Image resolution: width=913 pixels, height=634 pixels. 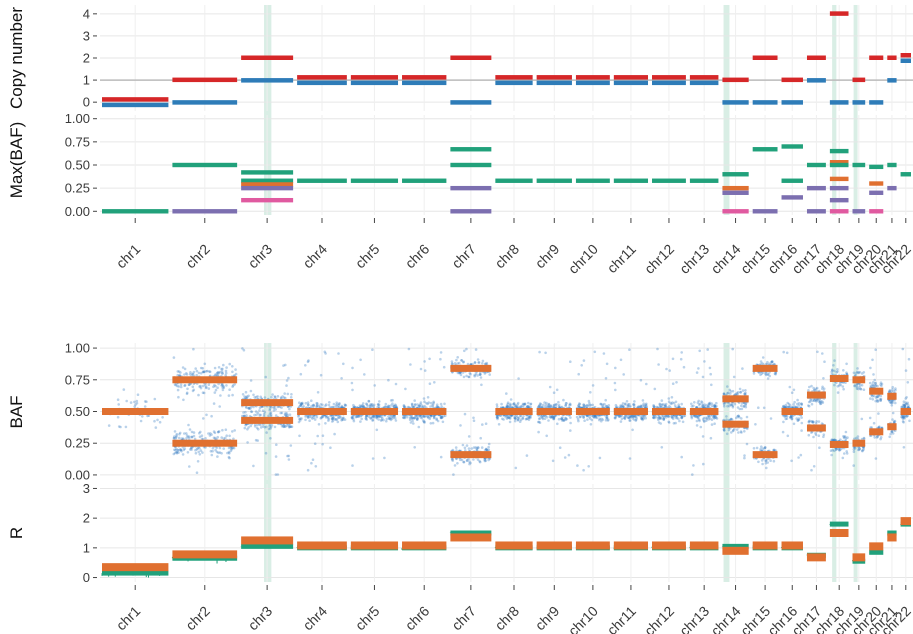 I want to click on y-tick-label: 4, so click(x=86, y=13).